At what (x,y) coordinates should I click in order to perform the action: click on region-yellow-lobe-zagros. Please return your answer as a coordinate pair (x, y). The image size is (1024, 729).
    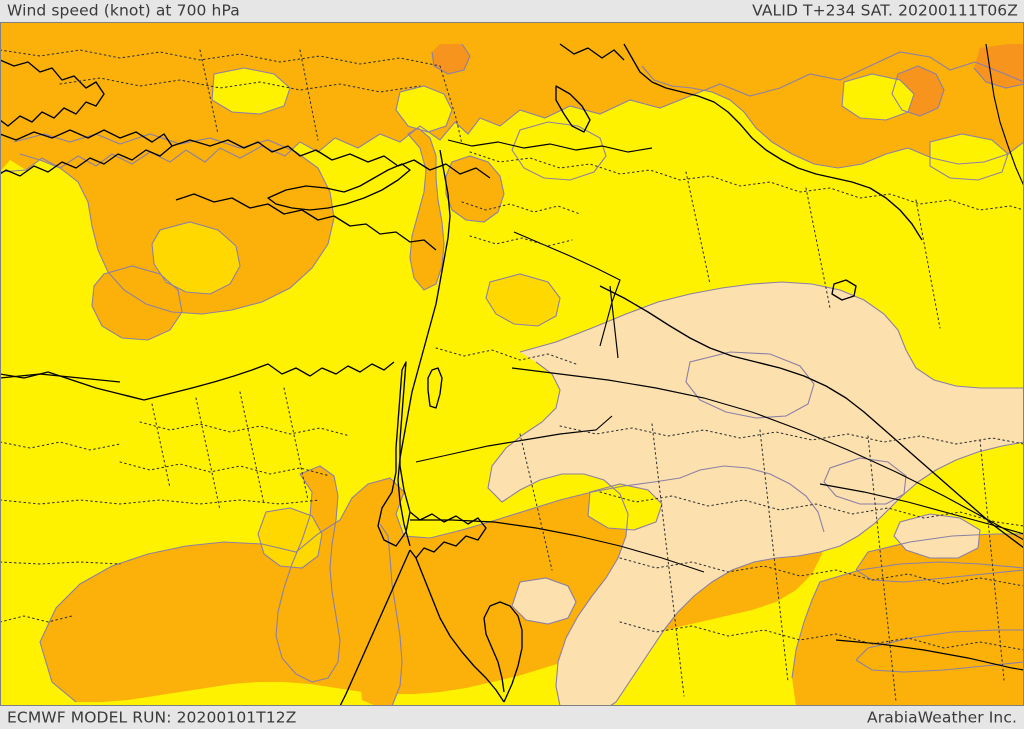
    Looking at the image, I should click on (969, 157).